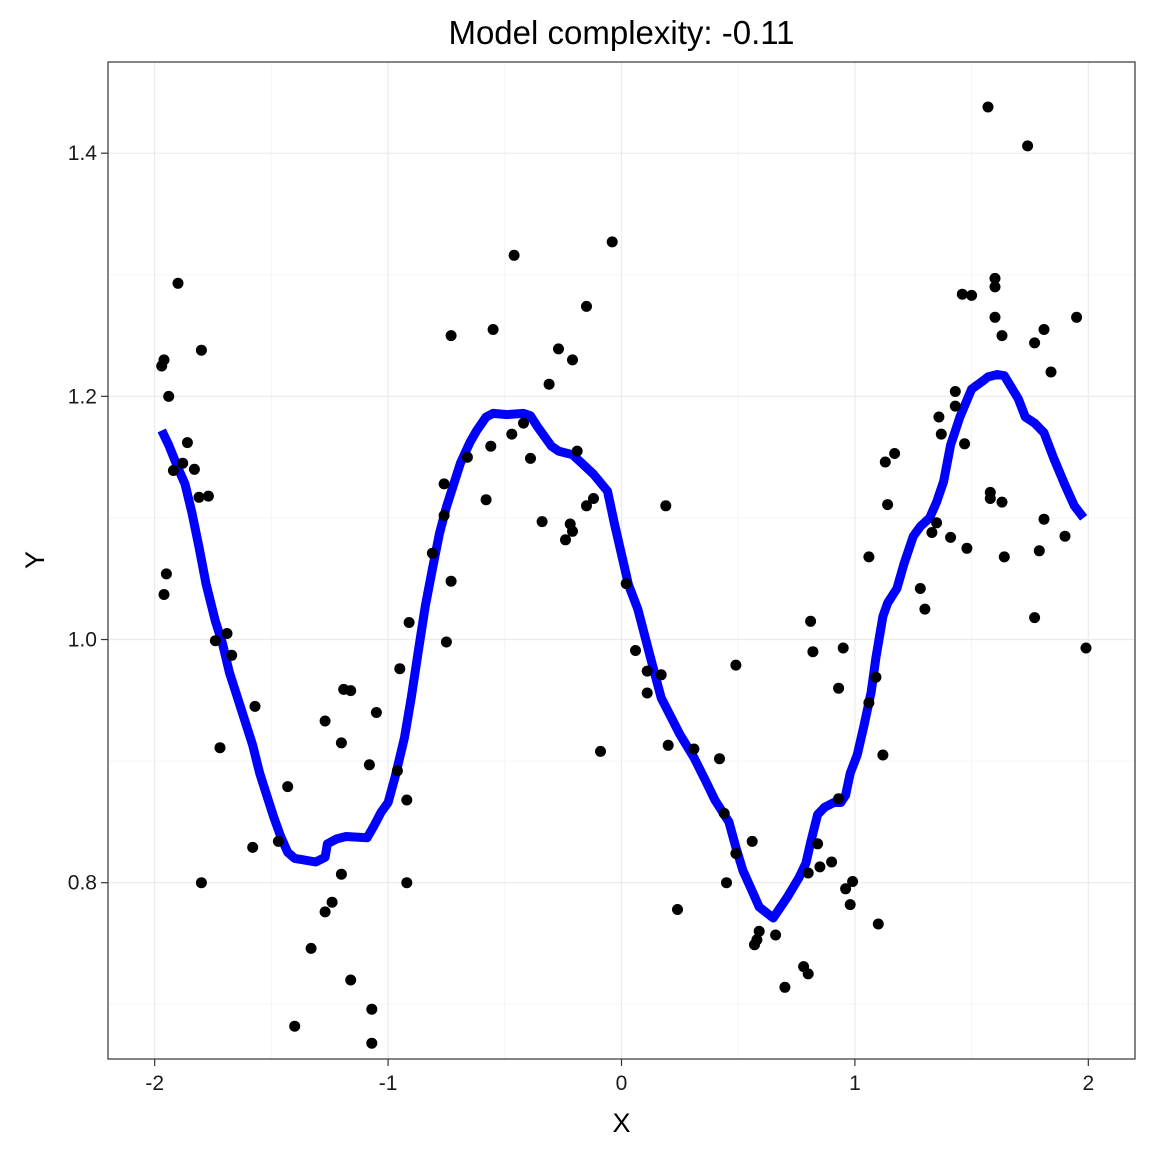 Image resolution: width=1152 pixels, height=1152 pixels. What do you see at coordinates (82, 883) in the screenshot?
I see `y-tick-label: 0.8` at bounding box center [82, 883].